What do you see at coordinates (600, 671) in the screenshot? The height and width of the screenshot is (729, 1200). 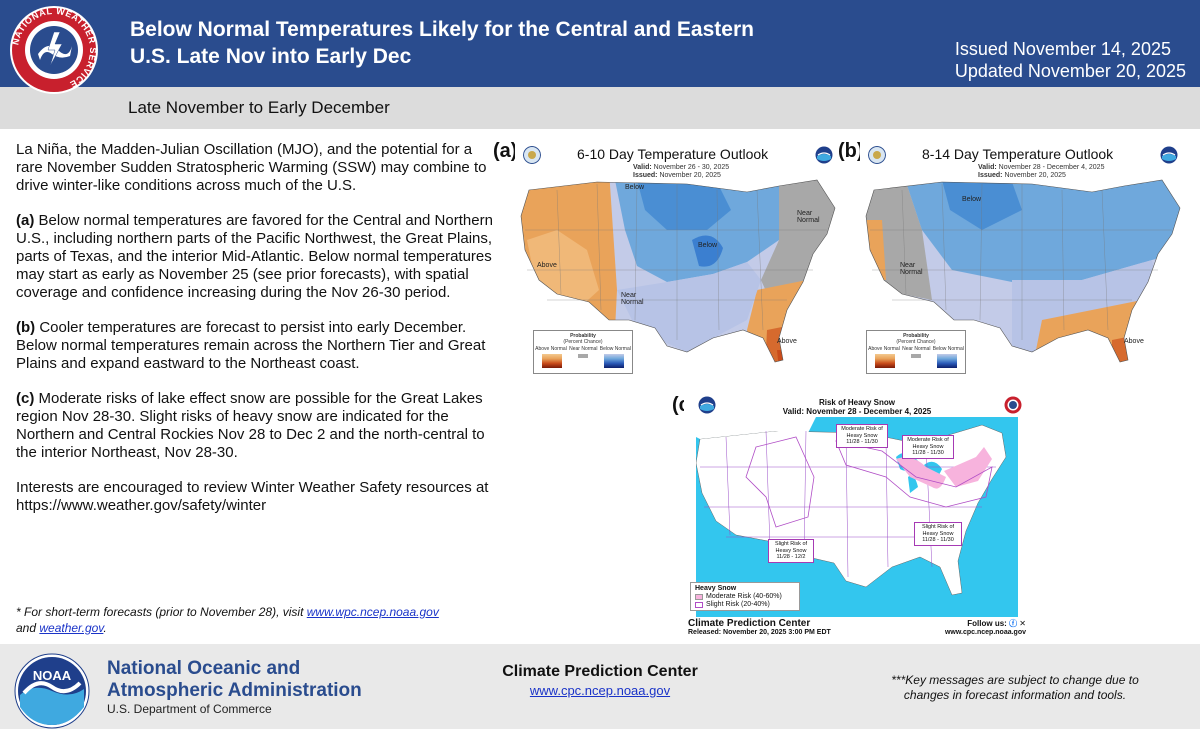 I see `cpc-name: Climate Prediction Center` at bounding box center [600, 671].